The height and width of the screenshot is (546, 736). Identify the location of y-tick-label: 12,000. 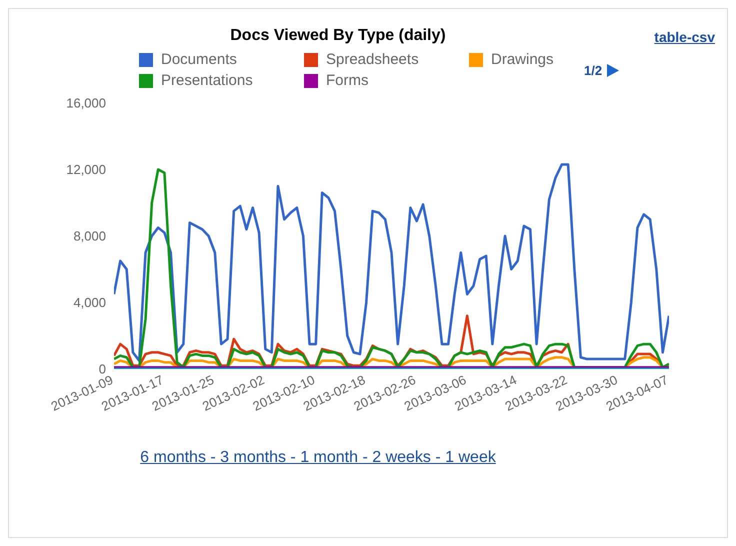
(86, 170).